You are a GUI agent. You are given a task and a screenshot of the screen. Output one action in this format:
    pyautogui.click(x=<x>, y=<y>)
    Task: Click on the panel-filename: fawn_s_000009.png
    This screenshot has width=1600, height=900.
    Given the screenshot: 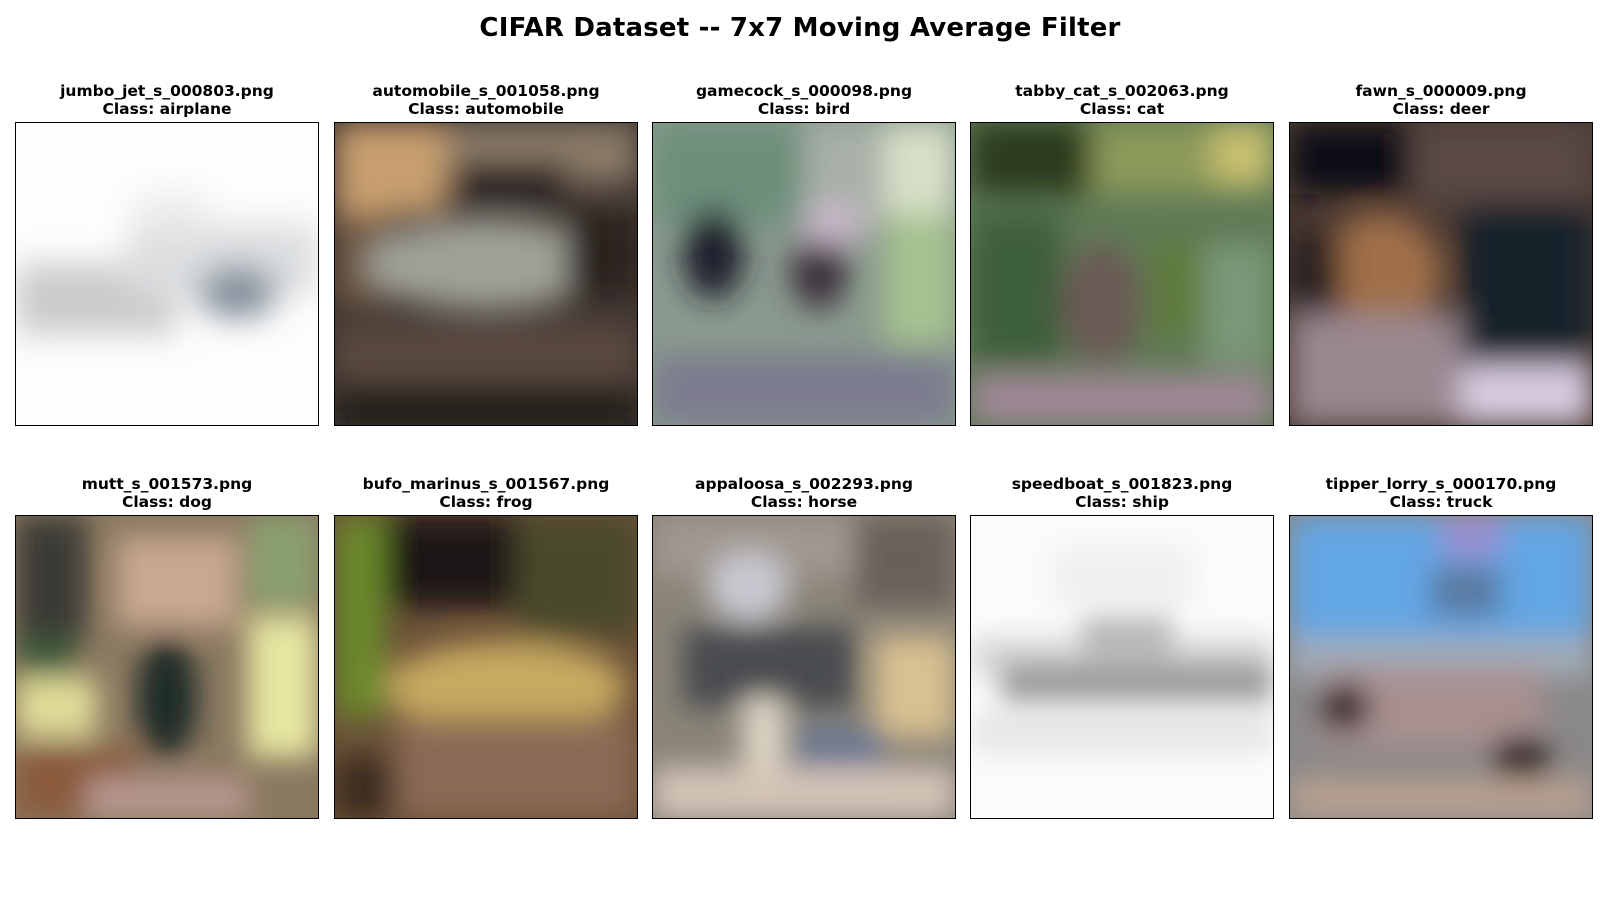 What is the action you would take?
    pyautogui.click(x=1441, y=91)
    